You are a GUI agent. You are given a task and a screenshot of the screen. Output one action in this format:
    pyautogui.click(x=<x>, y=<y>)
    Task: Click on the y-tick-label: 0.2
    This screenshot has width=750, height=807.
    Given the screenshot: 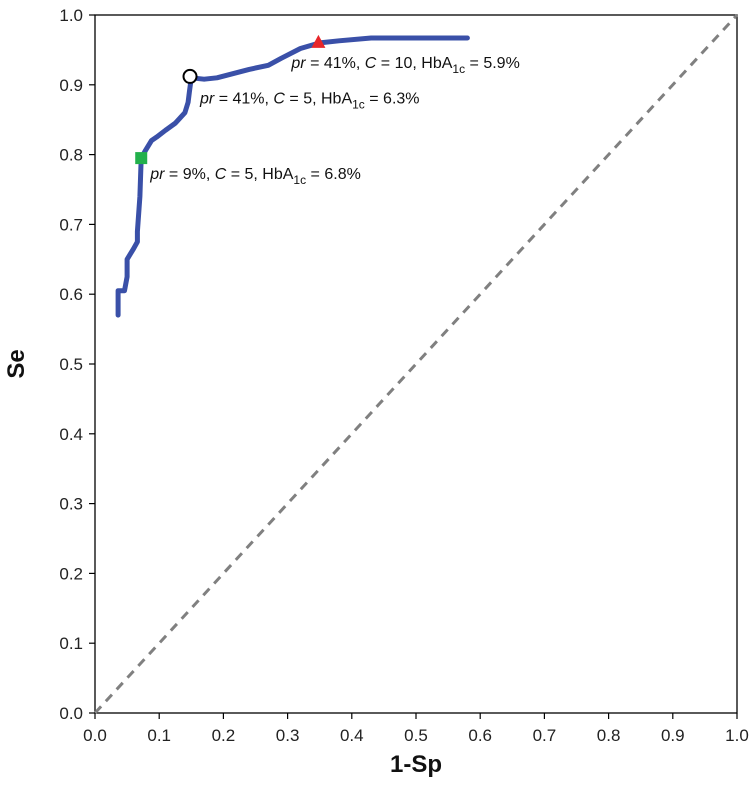 What is the action you would take?
    pyautogui.click(x=71, y=573)
    